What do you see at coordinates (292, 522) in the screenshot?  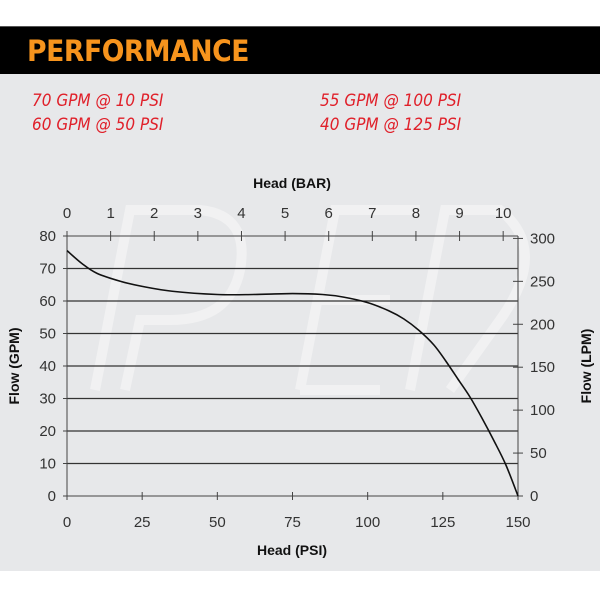 I see `x-tick-label: 75` at bounding box center [292, 522].